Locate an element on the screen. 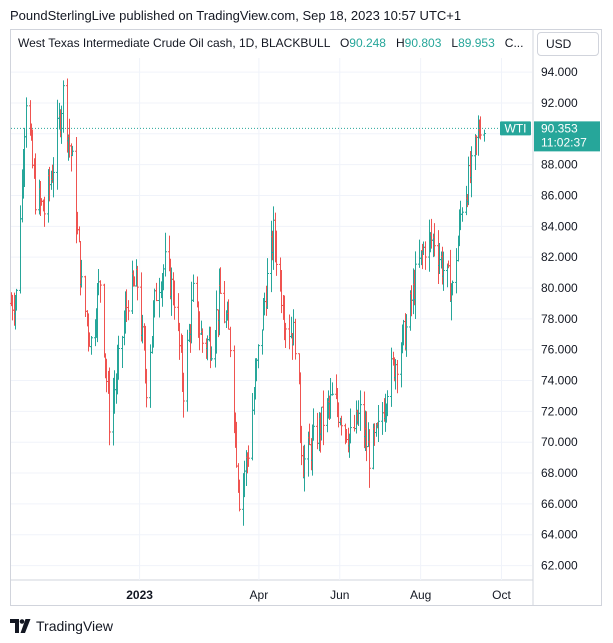 This screenshot has width=613, height=643. symbol-tag: WTI is located at coordinates (516, 128).